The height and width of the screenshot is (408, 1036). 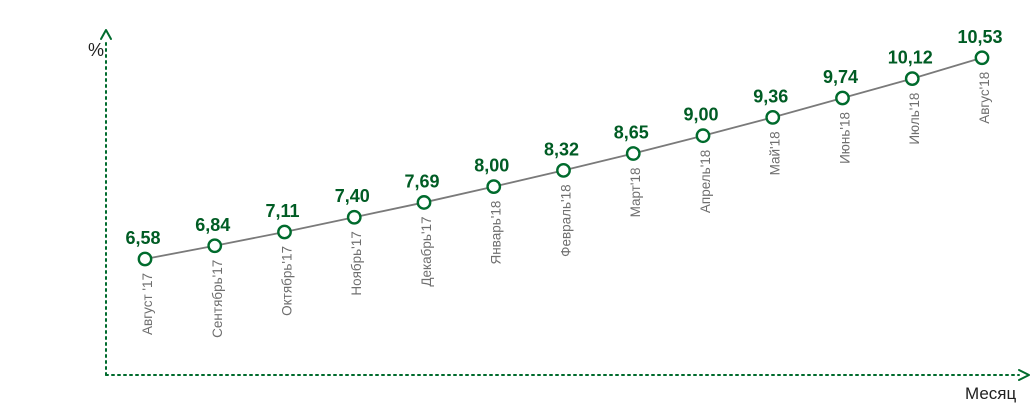 I want to click on category-label: Ноябрь'17, so click(x=356, y=263).